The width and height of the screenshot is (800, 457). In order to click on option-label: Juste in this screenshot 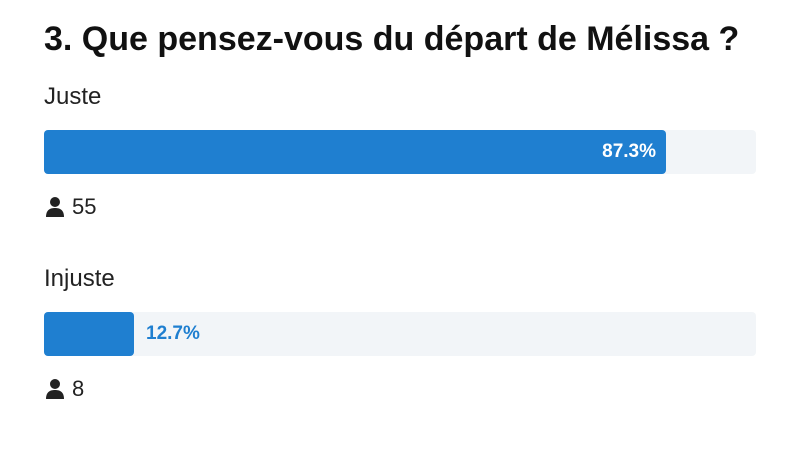, I will do `click(73, 96)`.